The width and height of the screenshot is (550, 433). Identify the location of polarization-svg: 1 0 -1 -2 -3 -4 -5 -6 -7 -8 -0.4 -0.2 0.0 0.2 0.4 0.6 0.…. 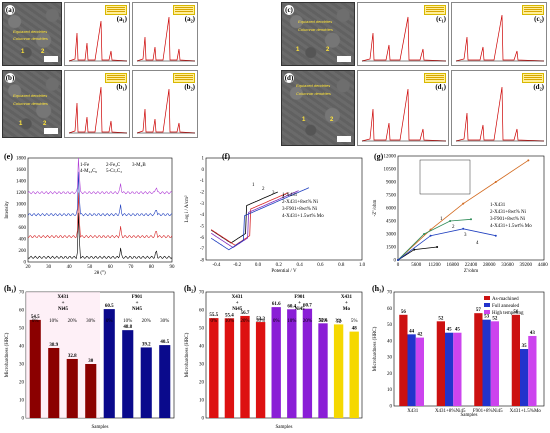
(275, 216).